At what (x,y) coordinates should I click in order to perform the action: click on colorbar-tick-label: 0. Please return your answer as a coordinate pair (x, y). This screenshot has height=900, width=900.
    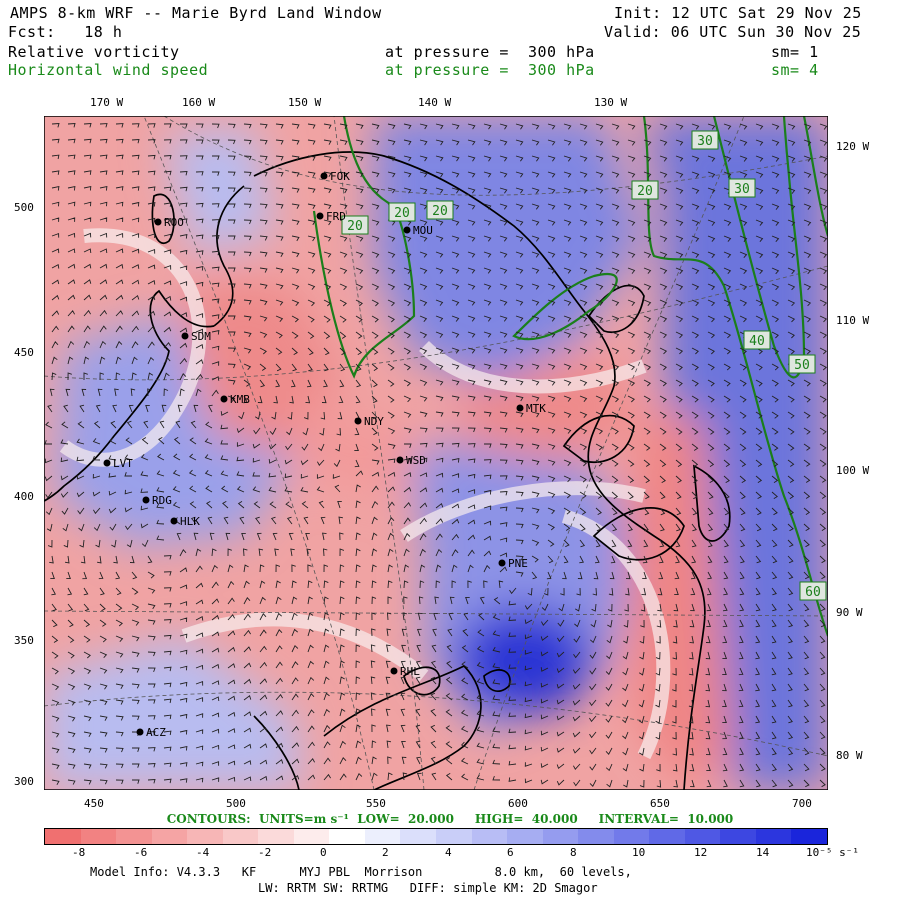
    Looking at the image, I should click on (323, 852).